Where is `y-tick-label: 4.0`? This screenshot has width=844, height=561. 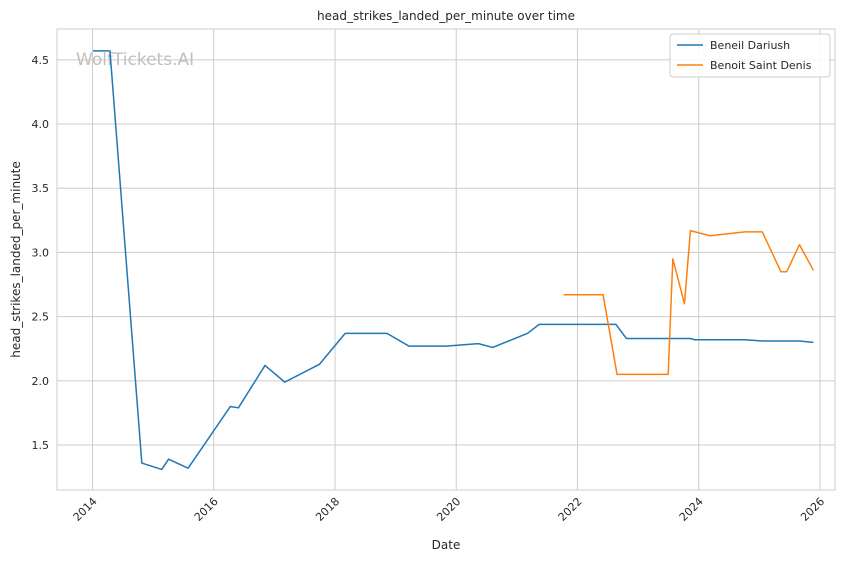
y-tick-label: 4.0 is located at coordinates (41, 124).